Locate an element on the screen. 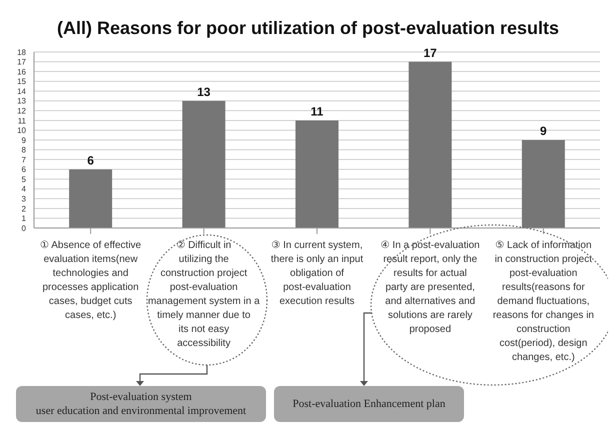 This screenshot has height=433, width=616. x-tick-label: ④ In a post-evaluation result report, only the results for actual party are presented, and alternatives and solutions are rarely proposed is located at coordinates (430, 287).